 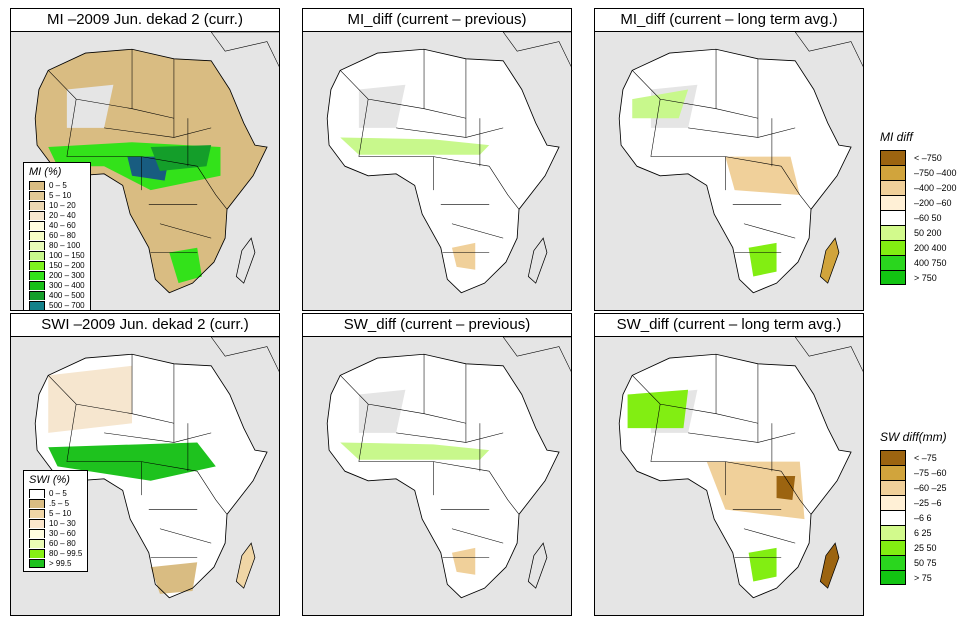 What do you see at coordinates (55, 553) in the screenshot?
I see `legend-item: 80 – 99.5` at bounding box center [55, 553].